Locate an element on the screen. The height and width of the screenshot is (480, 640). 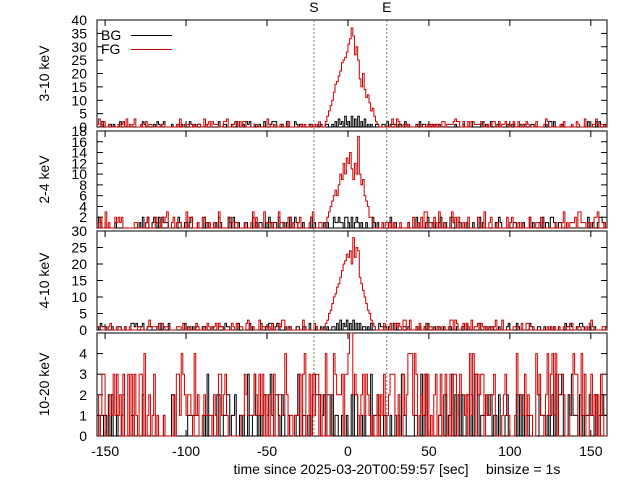
y-axis-title: 4-10 keV is located at coordinates (44, 280).